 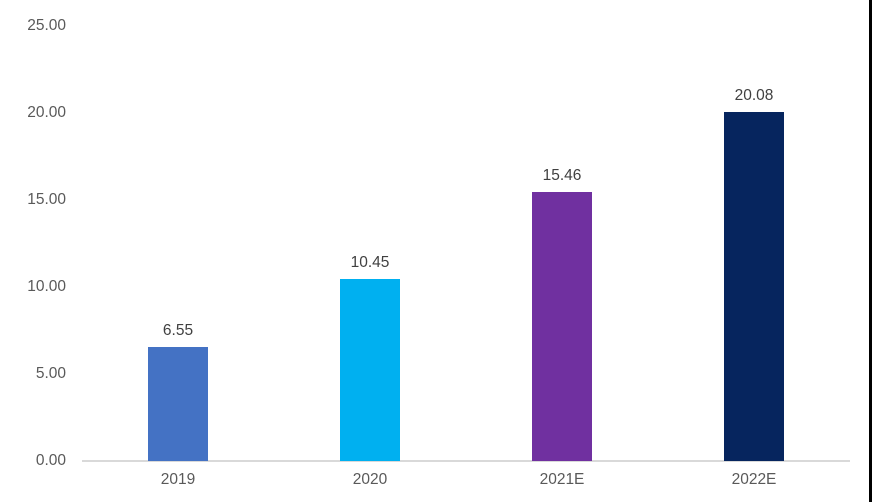 I want to click on x-category-label-2020: 2020, so click(x=370, y=479).